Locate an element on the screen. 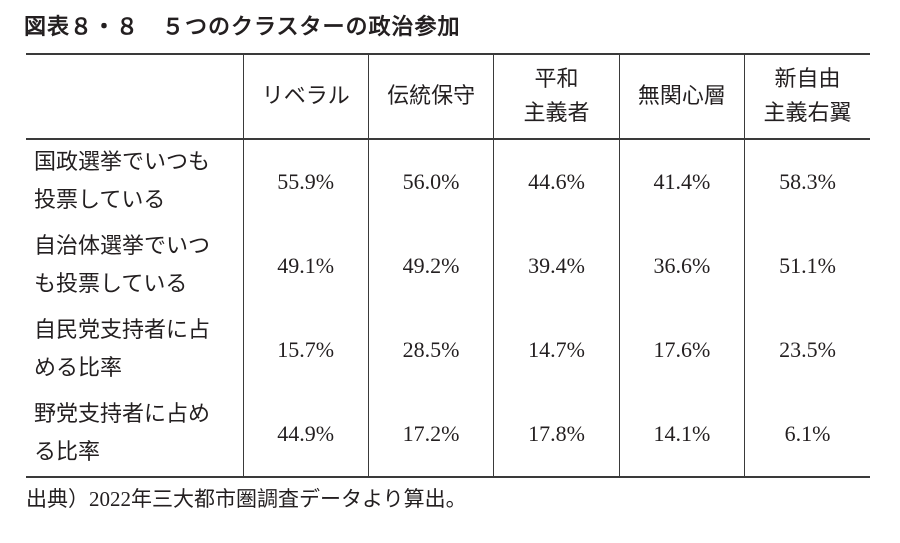 Image resolution: width=900 pixels, height=543 pixels. value-cell: 17.2% is located at coordinates (430, 434).